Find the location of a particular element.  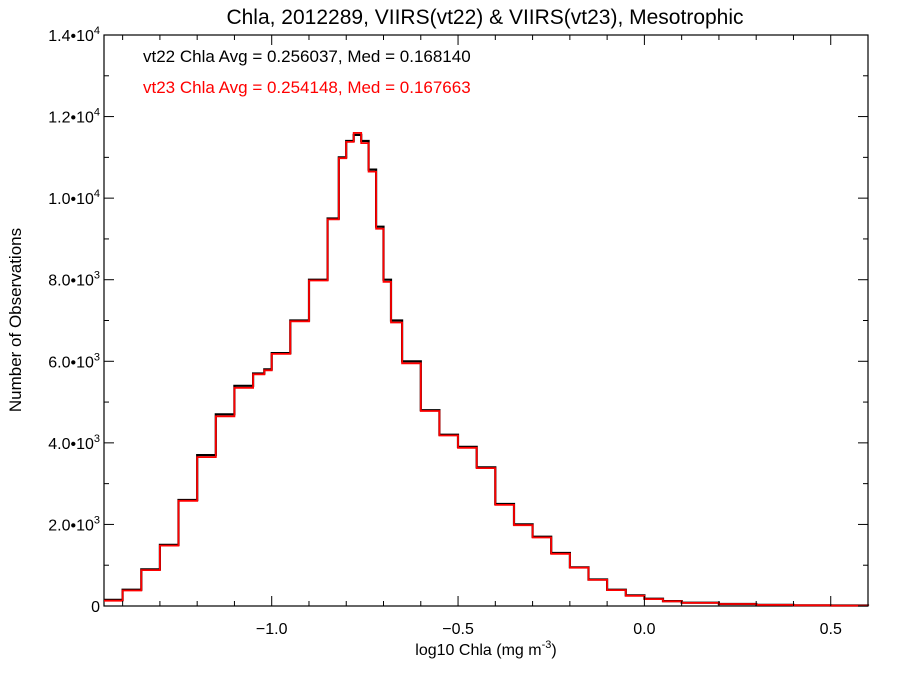

x-tick-label: 0.0 is located at coordinates (644, 629).